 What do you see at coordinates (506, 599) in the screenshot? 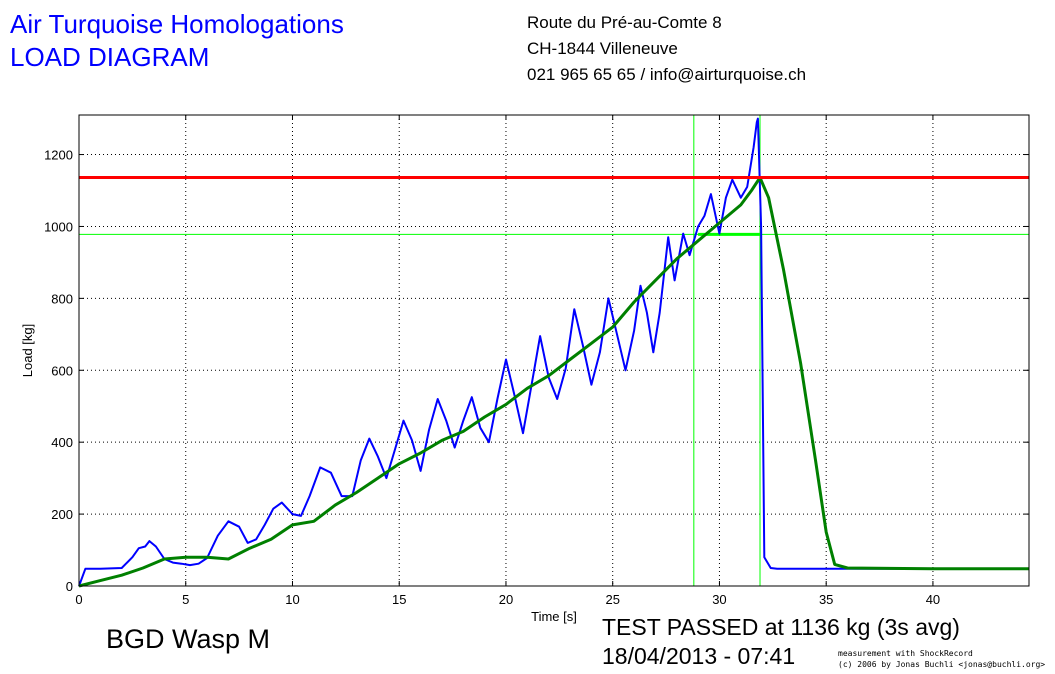
I see `x-tick-label: 20` at bounding box center [506, 599].